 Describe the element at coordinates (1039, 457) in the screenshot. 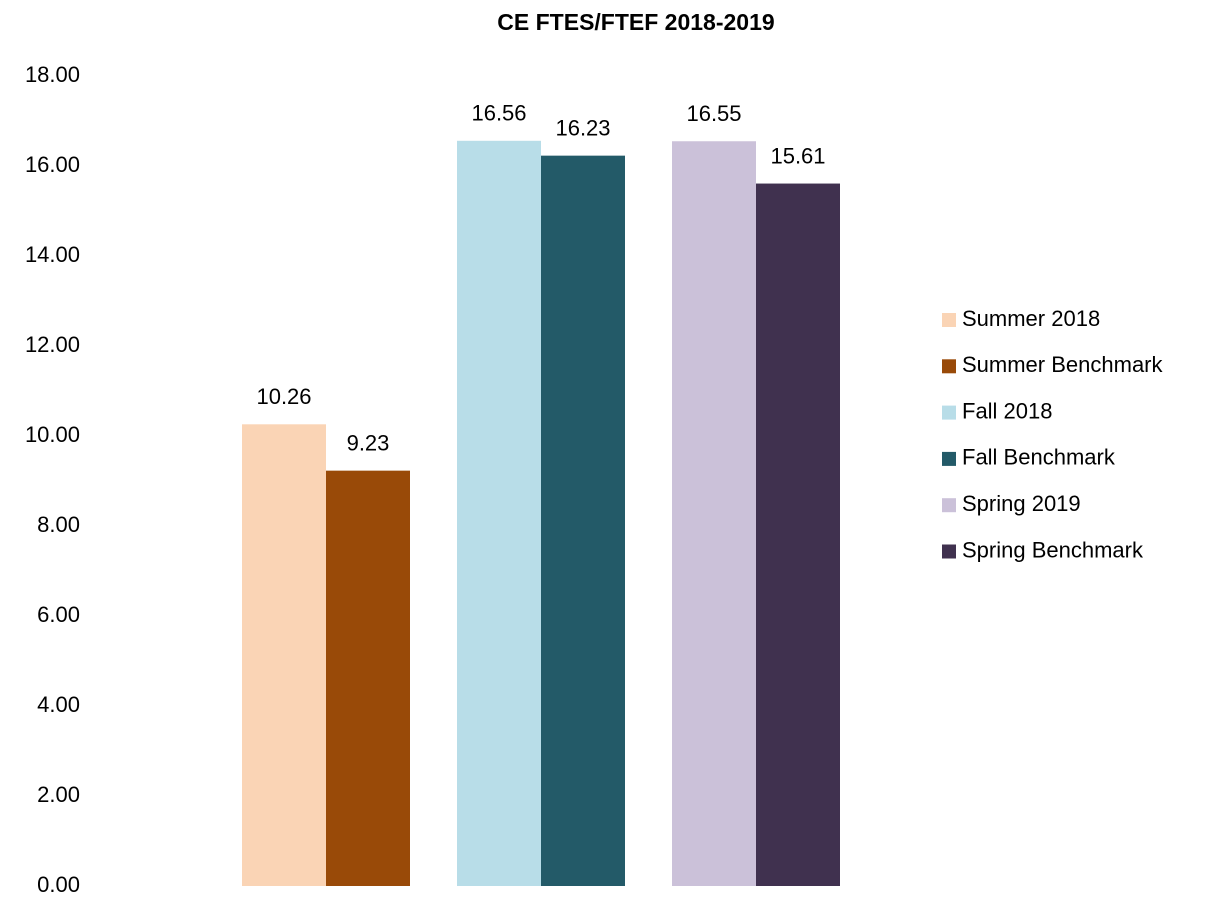

I see `legend-label: Fall Benchmark` at that location.